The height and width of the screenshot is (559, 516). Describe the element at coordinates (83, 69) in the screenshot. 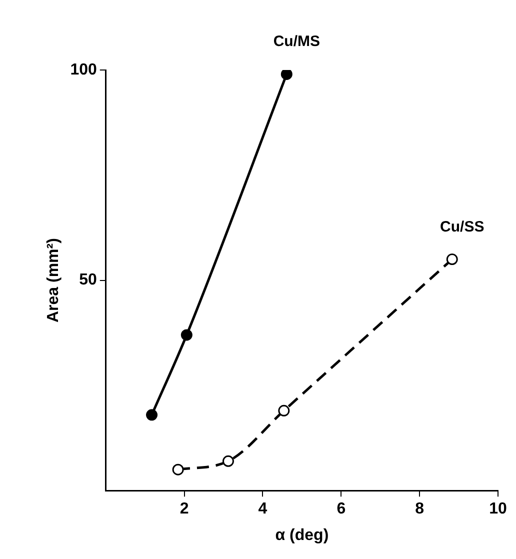

I see `y-tick-label: 100` at that location.